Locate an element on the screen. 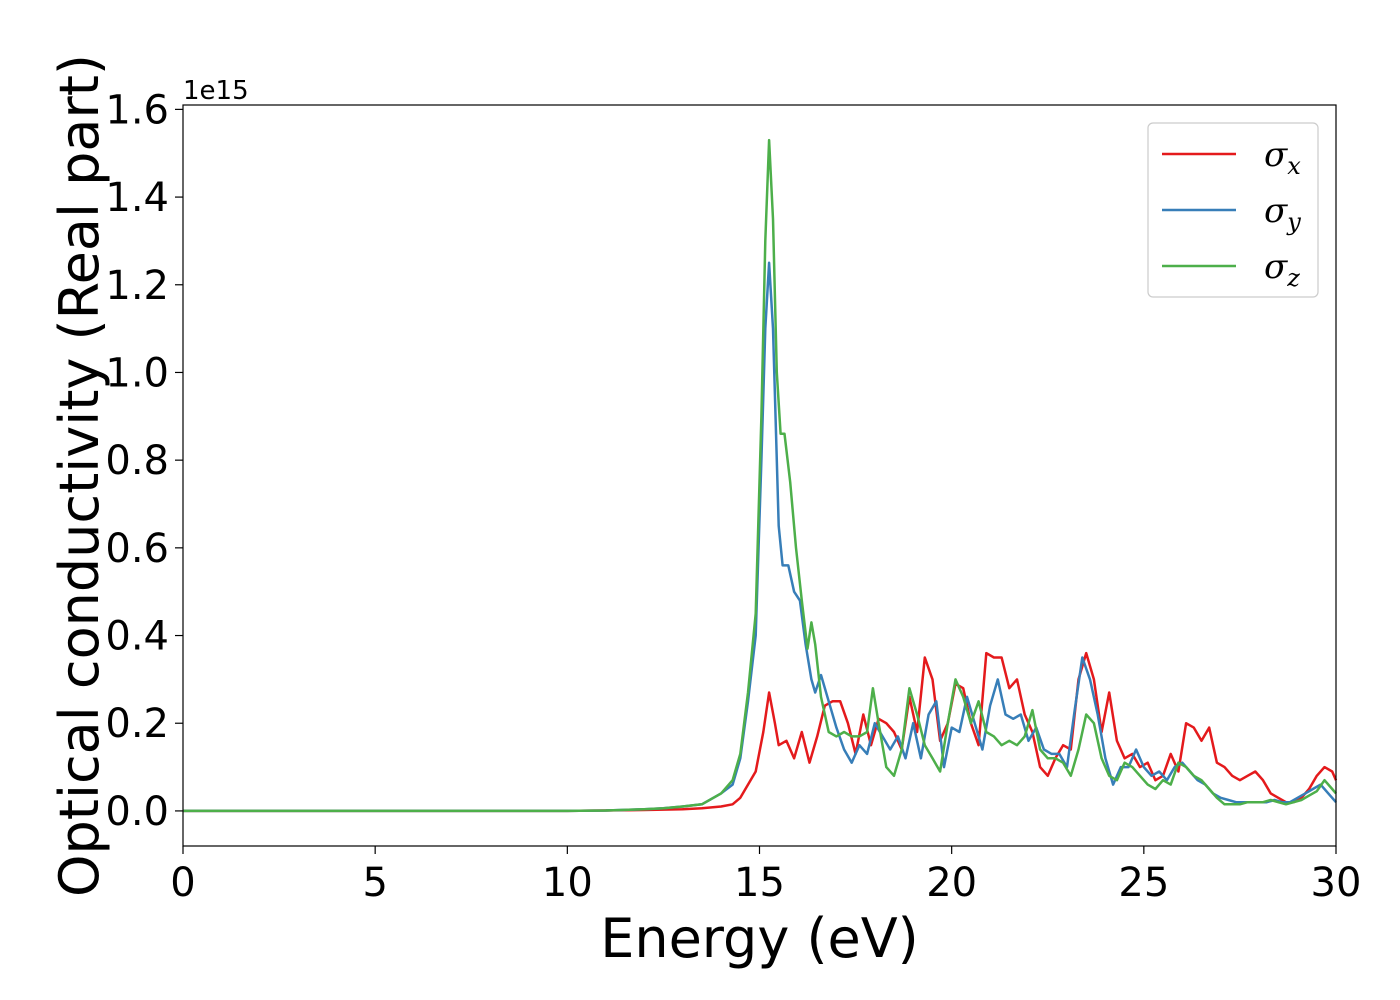 This screenshot has width=1400, height=1000. y-axis-title: Optical conductivity (Real part) is located at coordinates (79, 475).